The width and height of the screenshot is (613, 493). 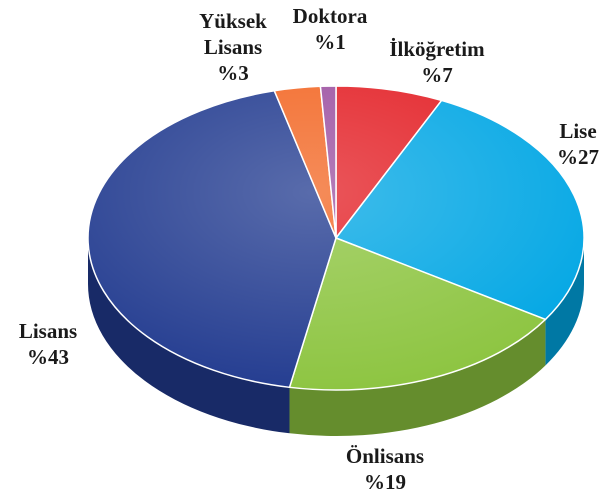 What do you see at coordinates (578, 131) in the screenshot?
I see `category-name: Lise` at bounding box center [578, 131].